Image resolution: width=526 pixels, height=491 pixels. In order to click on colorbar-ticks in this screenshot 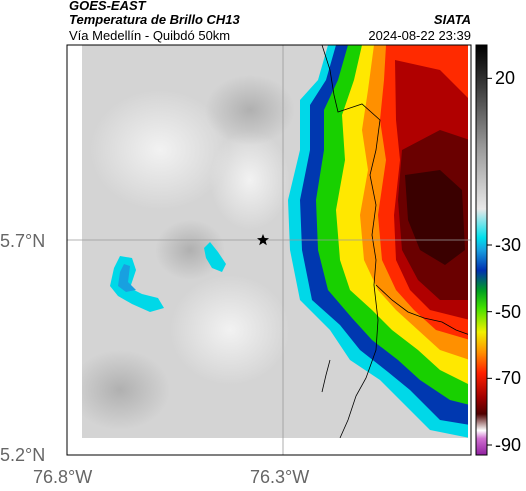, I will do `click(489, 261)`.